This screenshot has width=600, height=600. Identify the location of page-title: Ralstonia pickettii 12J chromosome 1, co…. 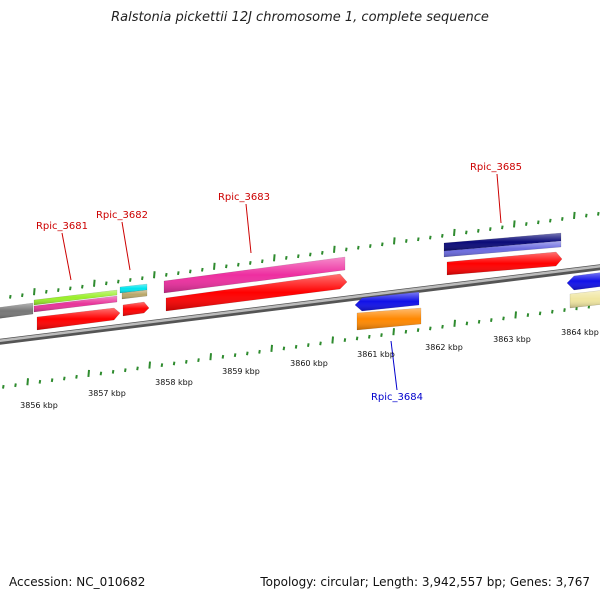
(300, 17).